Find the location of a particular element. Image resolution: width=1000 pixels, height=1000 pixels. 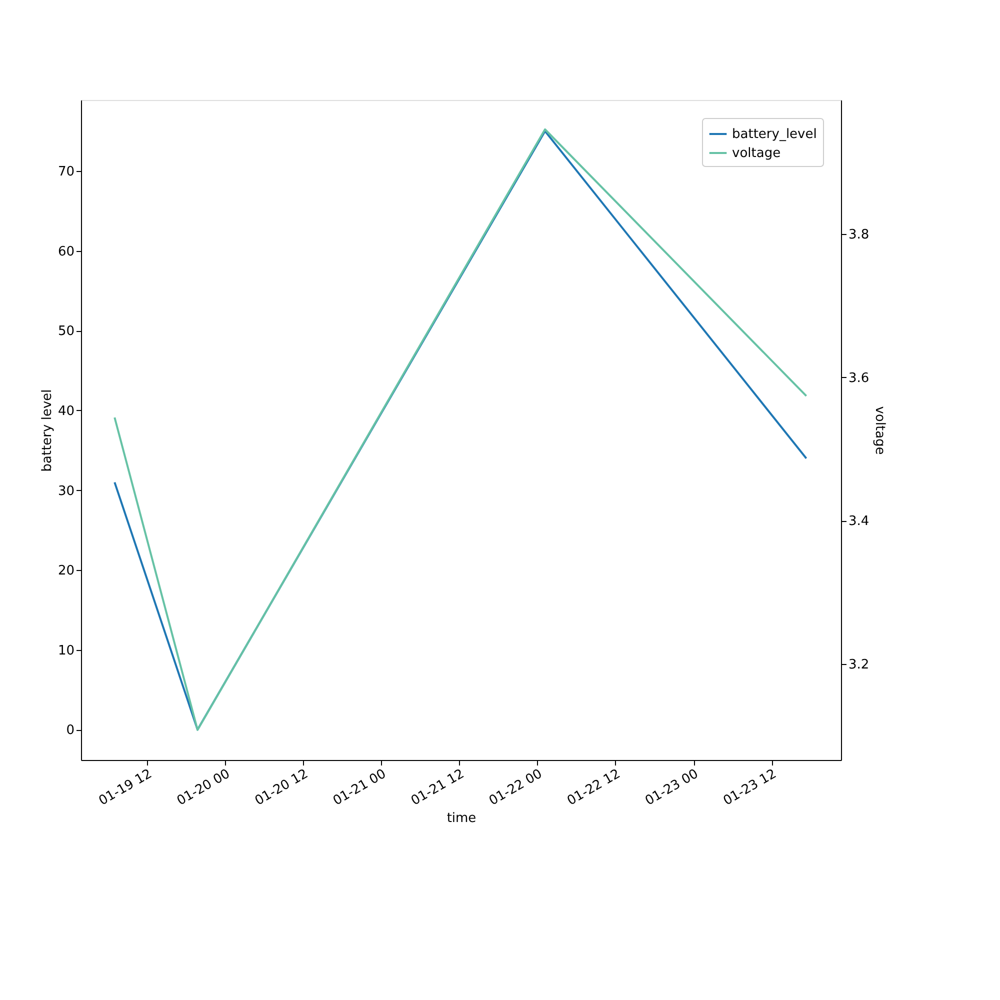

y2-tick-label: 3.4 is located at coordinates (859, 522).